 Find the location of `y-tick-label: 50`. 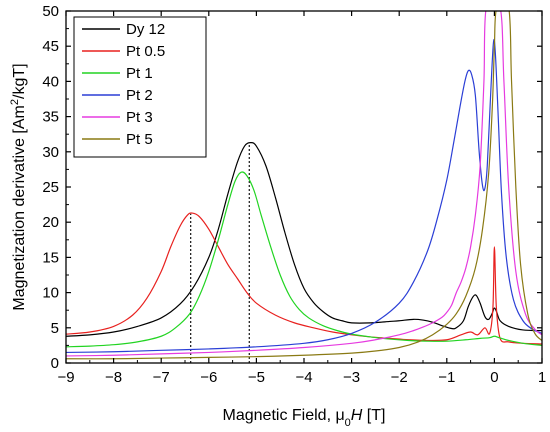

y-tick-label: 50 is located at coordinates (50, 11).